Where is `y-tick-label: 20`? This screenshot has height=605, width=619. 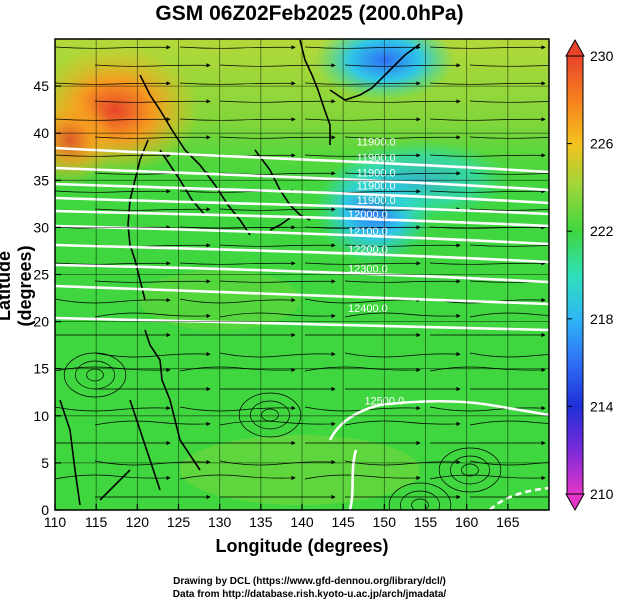 y-tick-label: 20 is located at coordinates (41, 322).